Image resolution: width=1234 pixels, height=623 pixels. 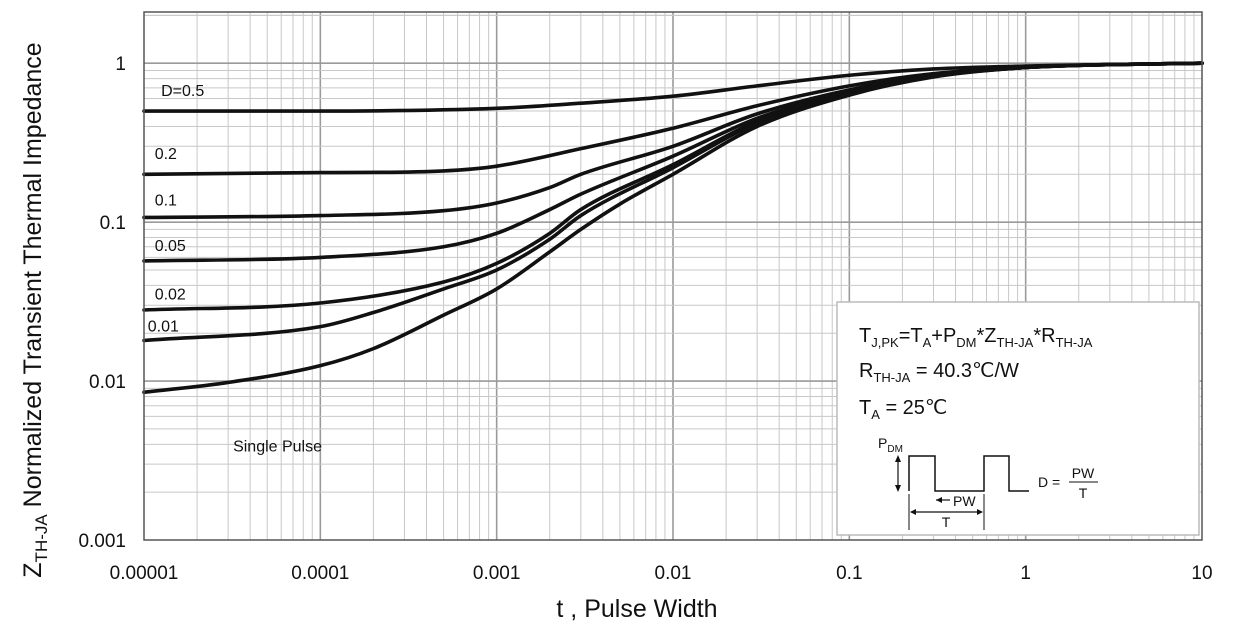 What do you see at coordinates (673, 573) in the screenshot?
I see `x-tick-label: 0.01` at bounding box center [673, 573].